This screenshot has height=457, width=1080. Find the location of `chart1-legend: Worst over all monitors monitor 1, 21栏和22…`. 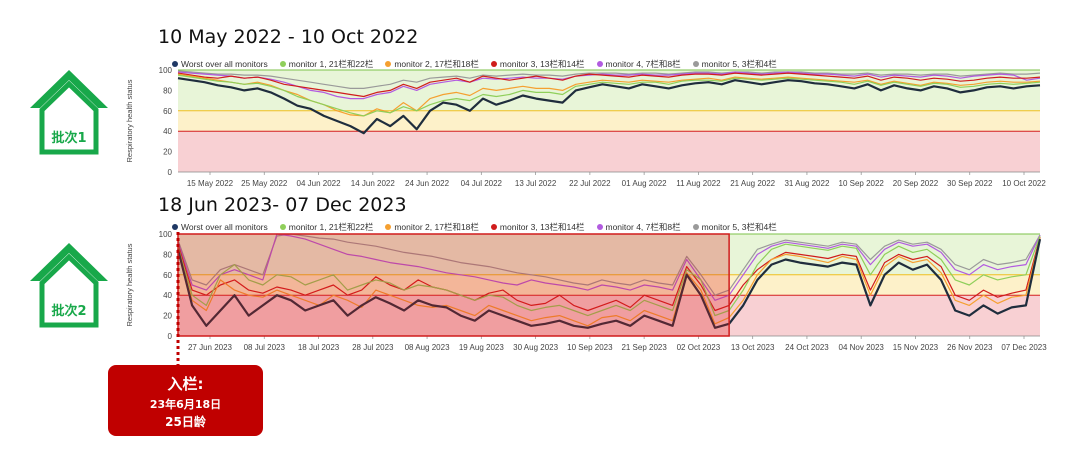

chart1-legend: Worst over all monitors monitor 1, 21栏和22… is located at coordinates (480, 64).